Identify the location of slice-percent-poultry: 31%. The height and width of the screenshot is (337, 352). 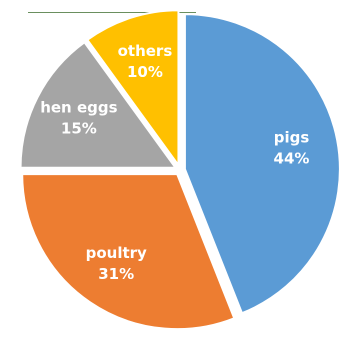
(116, 274).